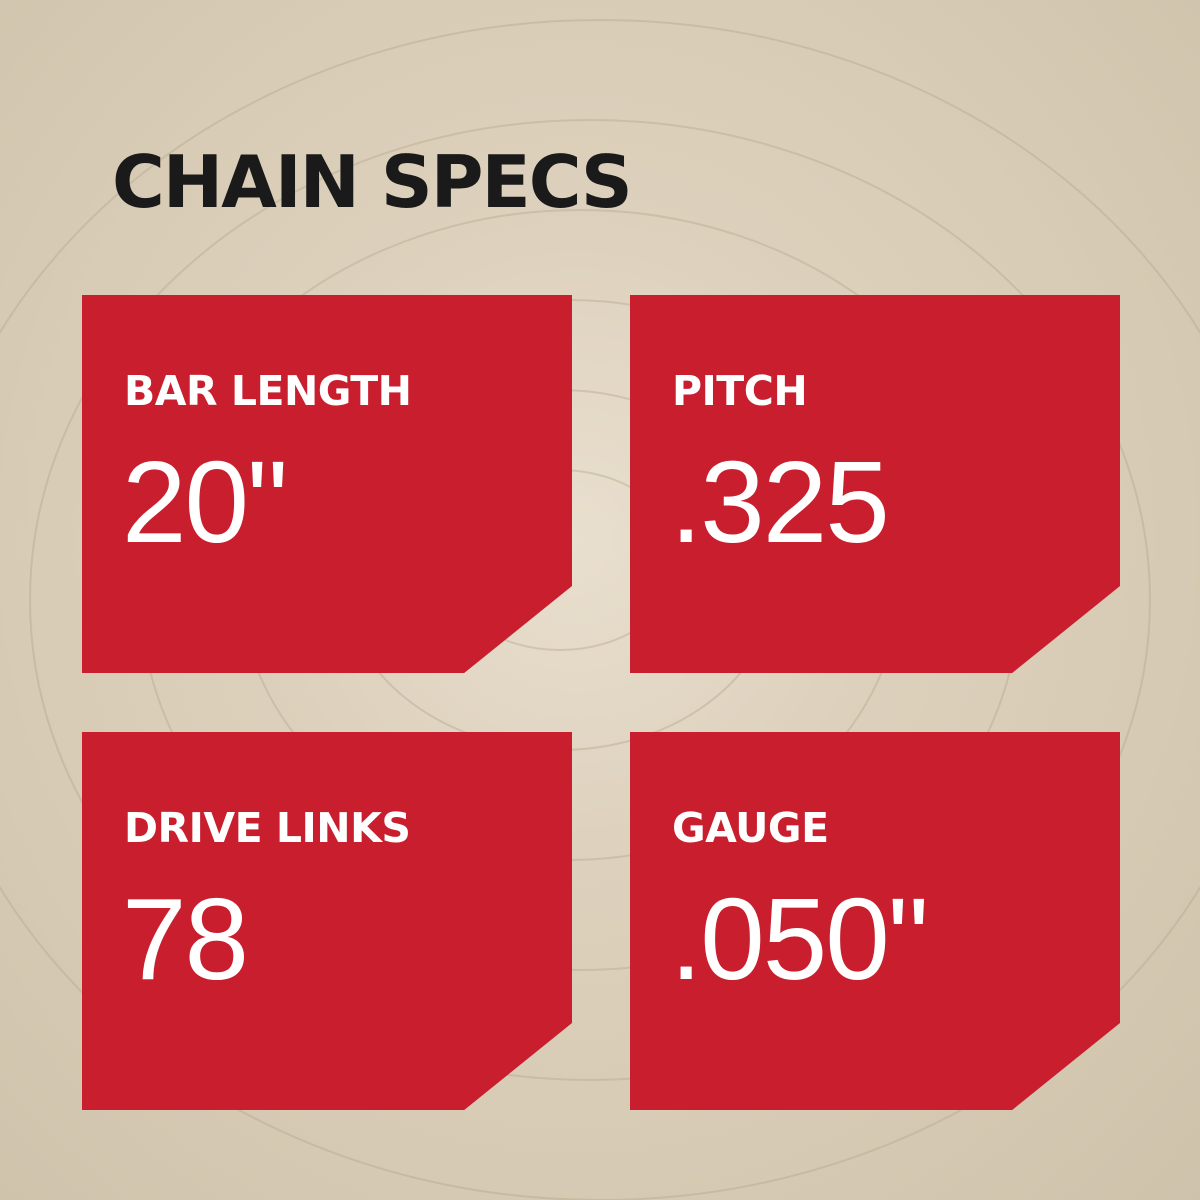  What do you see at coordinates (799, 939) in the screenshot?
I see `spec-value: .050"` at bounding box center [799, 939].